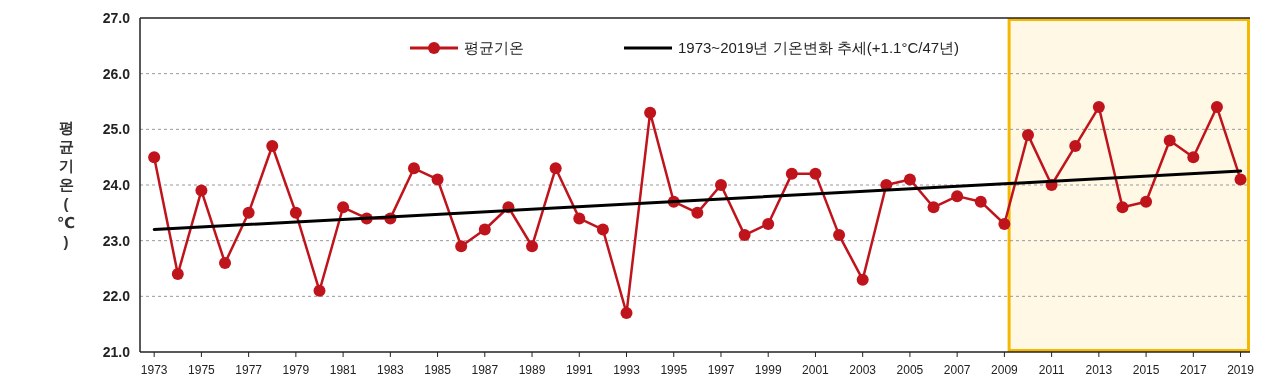 This screenshot has width=1280, height=390. What do you see at coordinates (910, 370) in the screenshot?
I see `x-tick-label: 2005` at bounding box center [910, 370].